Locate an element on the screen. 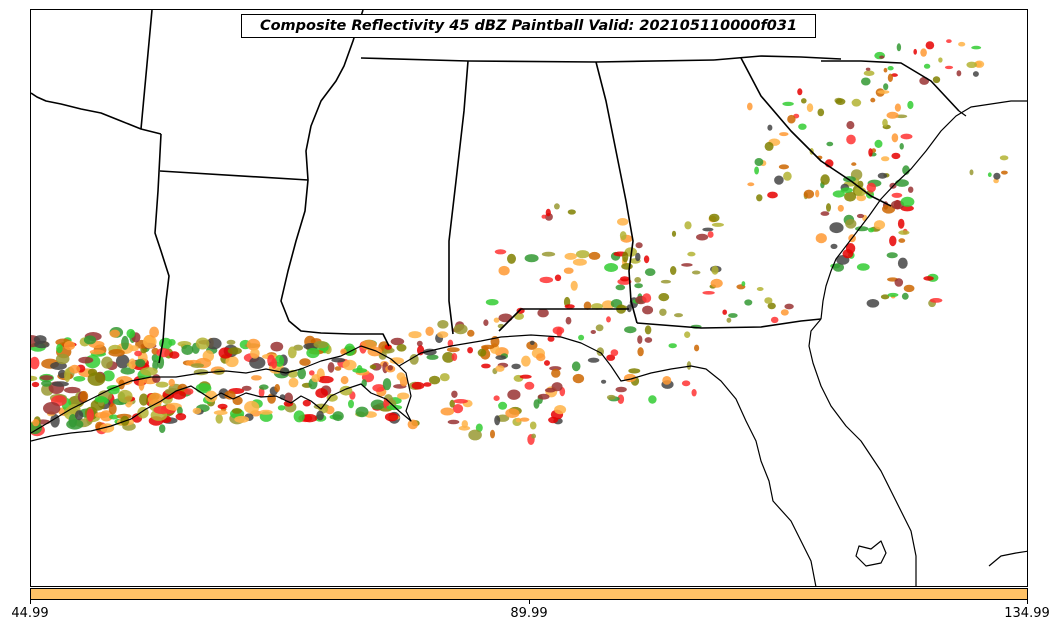 Image resolution: width=1062 pixels, height=633 pixels. nc-top is located at coordinates (777, 58).